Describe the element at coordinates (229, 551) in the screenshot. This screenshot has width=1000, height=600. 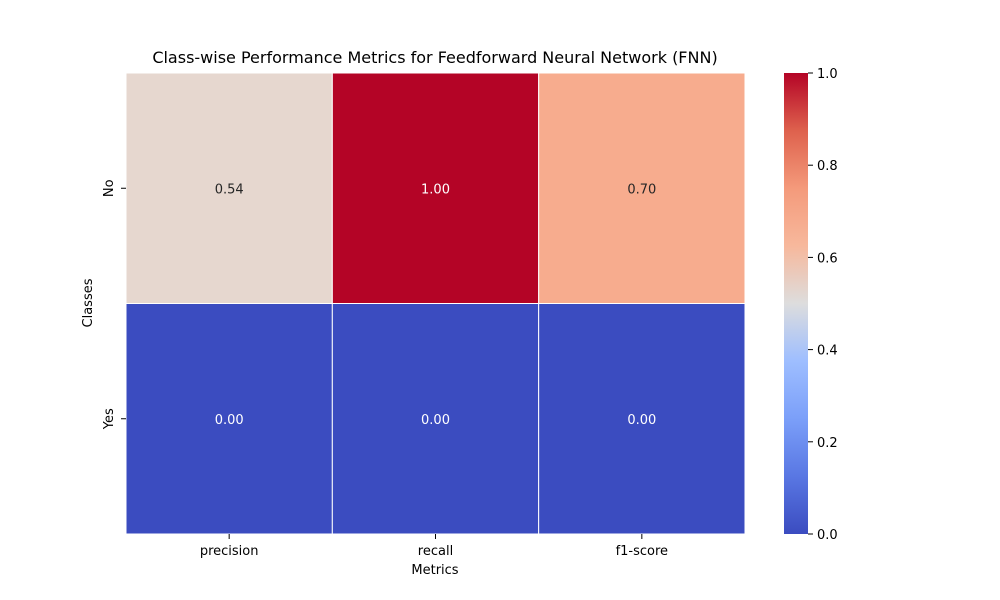
I see `x-tick-label: precision` at that location.